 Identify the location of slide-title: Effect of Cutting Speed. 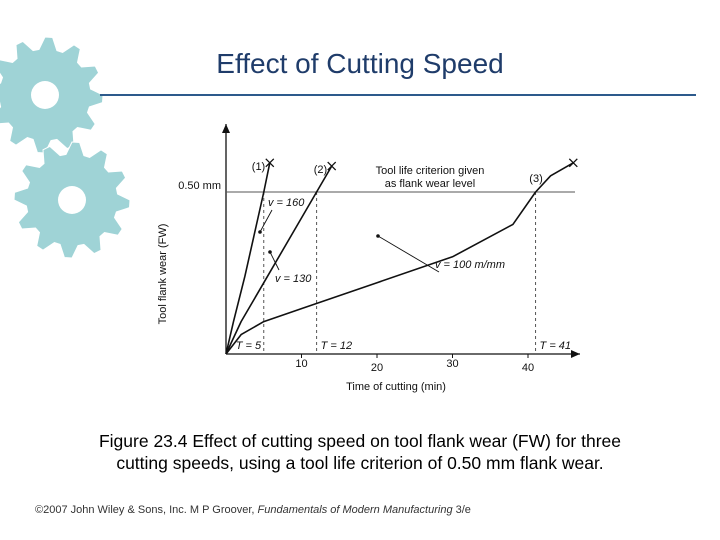
(360, 63).